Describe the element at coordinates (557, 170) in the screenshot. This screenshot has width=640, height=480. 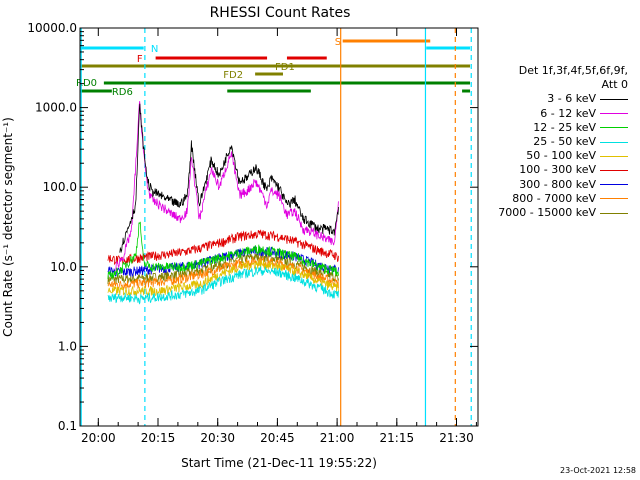
I see `legend-label: 100 - 300 keV` at that location.